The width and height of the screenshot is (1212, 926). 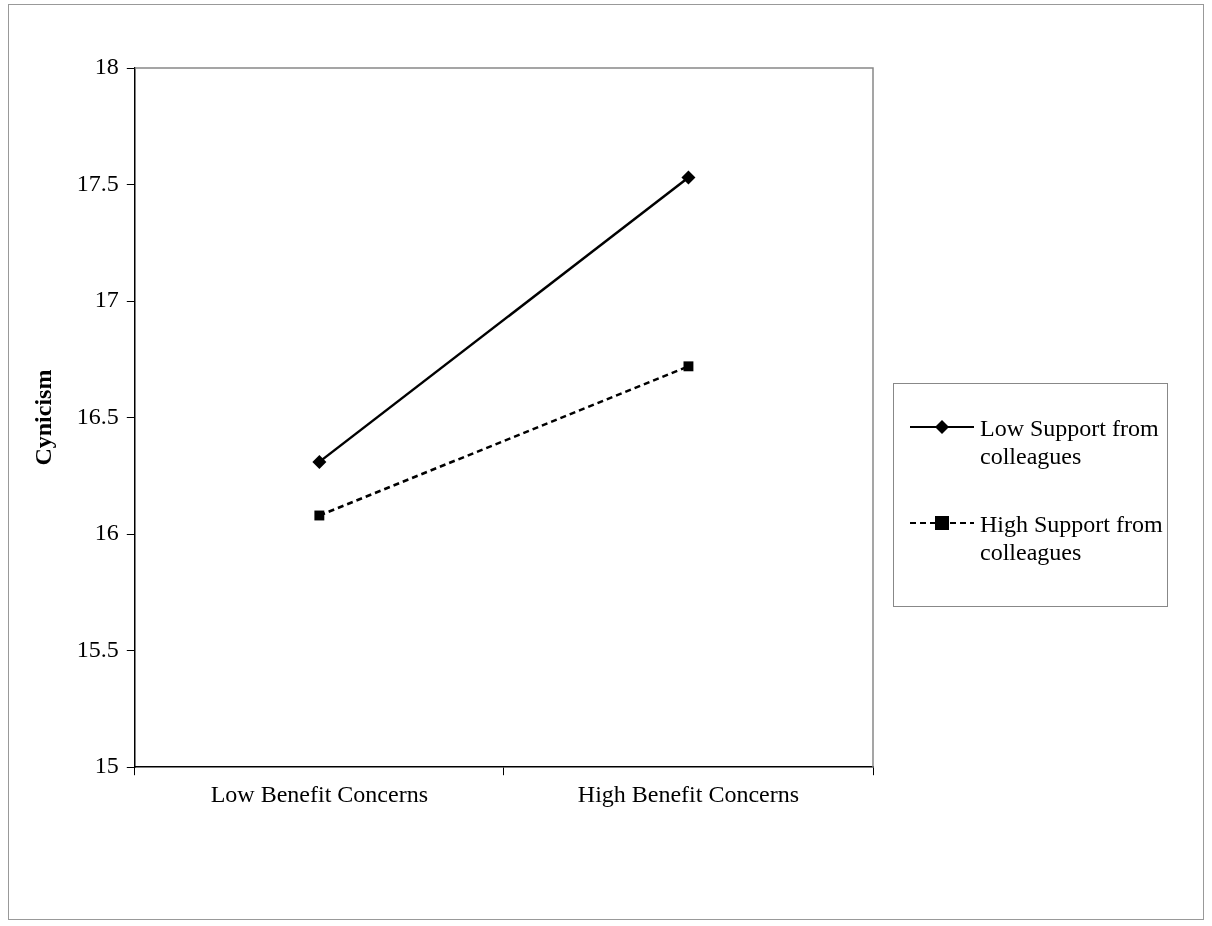 I want to click on y-tick-label: 17, so click(x=106, y=299).